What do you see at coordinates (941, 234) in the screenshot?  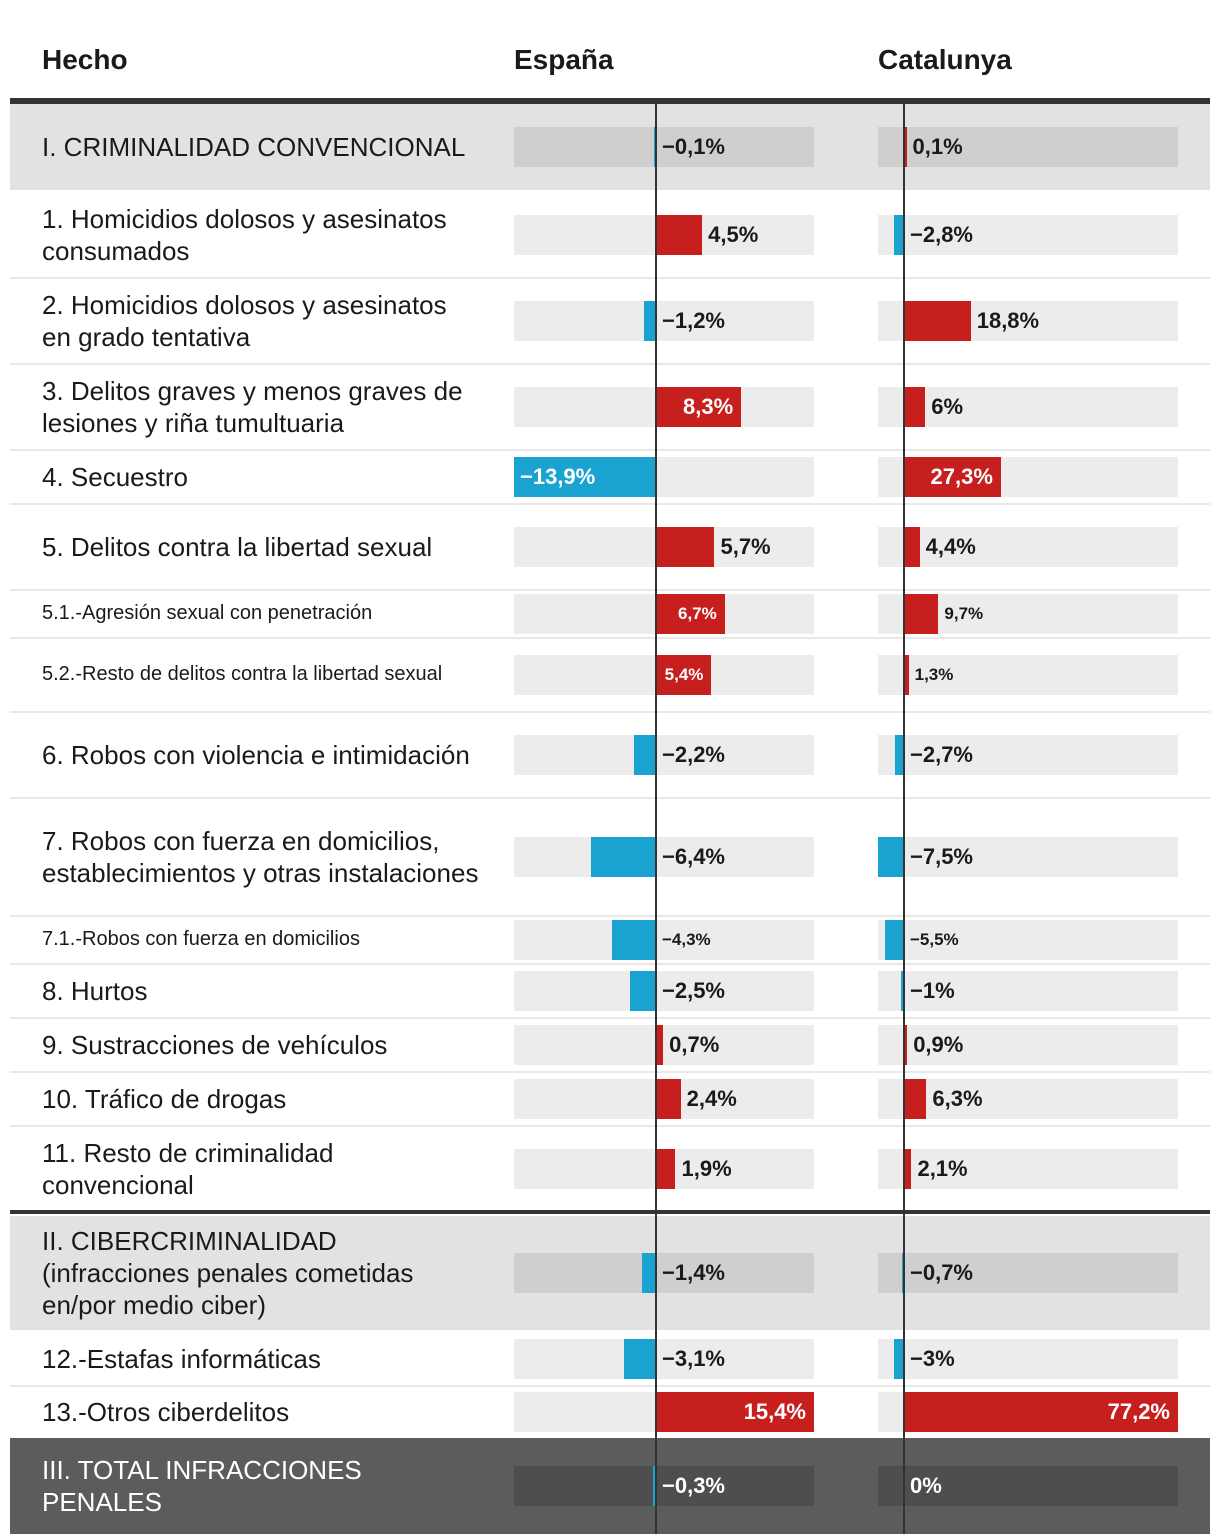 I see `catalunya-value-label: −2,8%` at bounding box center [941, 234].